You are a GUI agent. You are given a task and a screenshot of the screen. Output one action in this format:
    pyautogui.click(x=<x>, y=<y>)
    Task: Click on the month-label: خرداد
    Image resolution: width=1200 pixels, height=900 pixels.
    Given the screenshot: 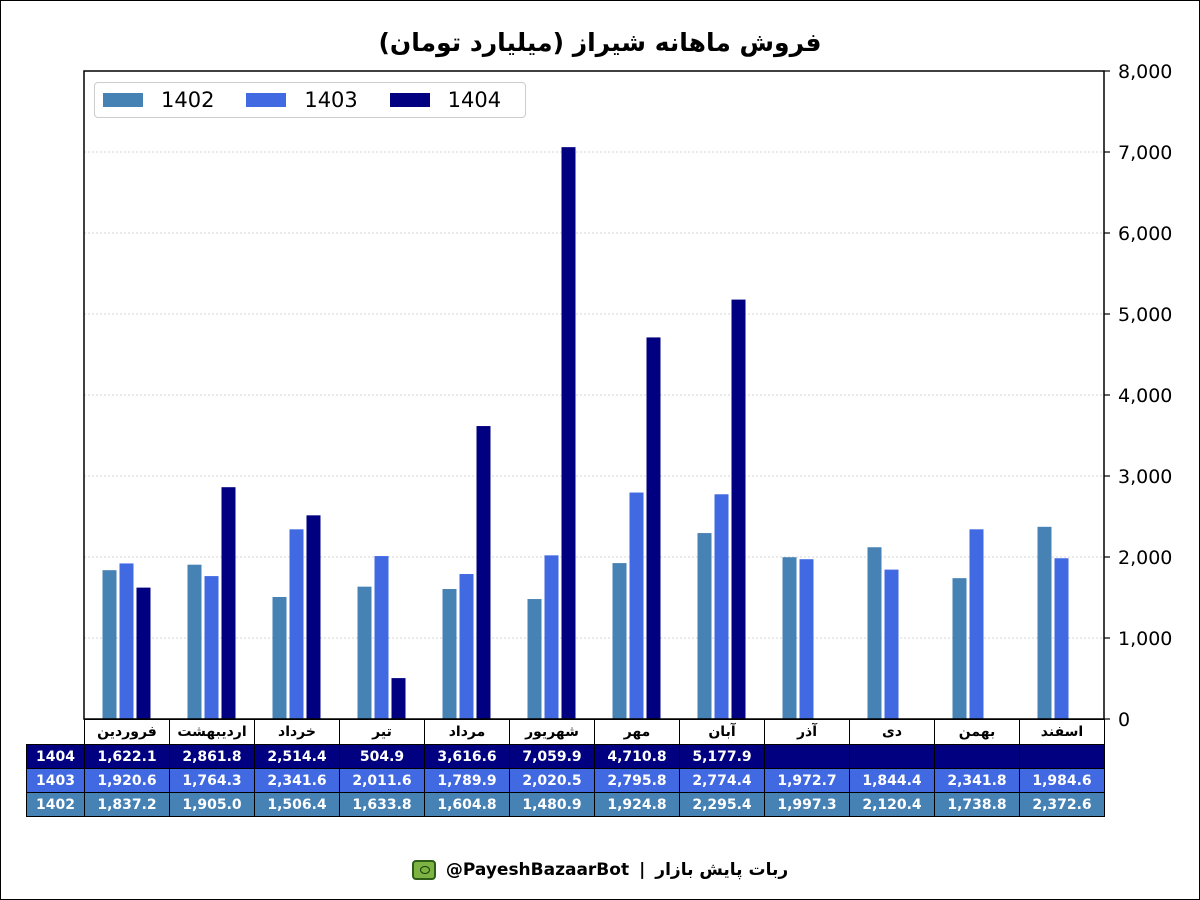 What is the action you would take?
    pyautogui.click(x=297, y=732)
    